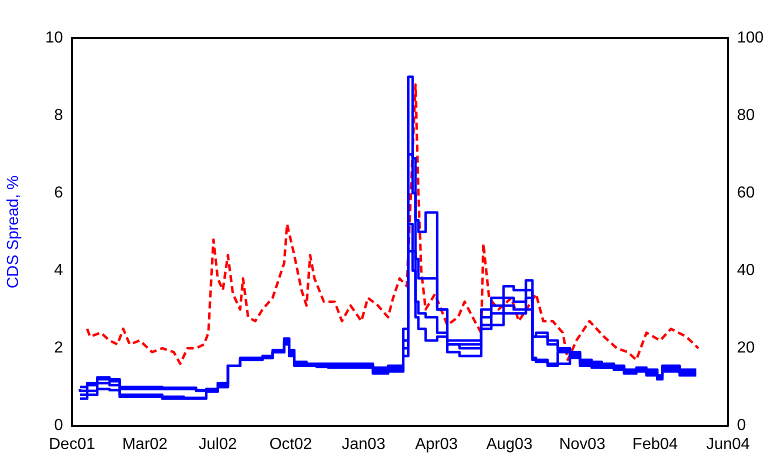 This screenshot has height=457, width=776. What do you see at coordinates (741, 425) in the screenshot?
I see `y2-tick-label: 0` at bounding box center [741, 425].